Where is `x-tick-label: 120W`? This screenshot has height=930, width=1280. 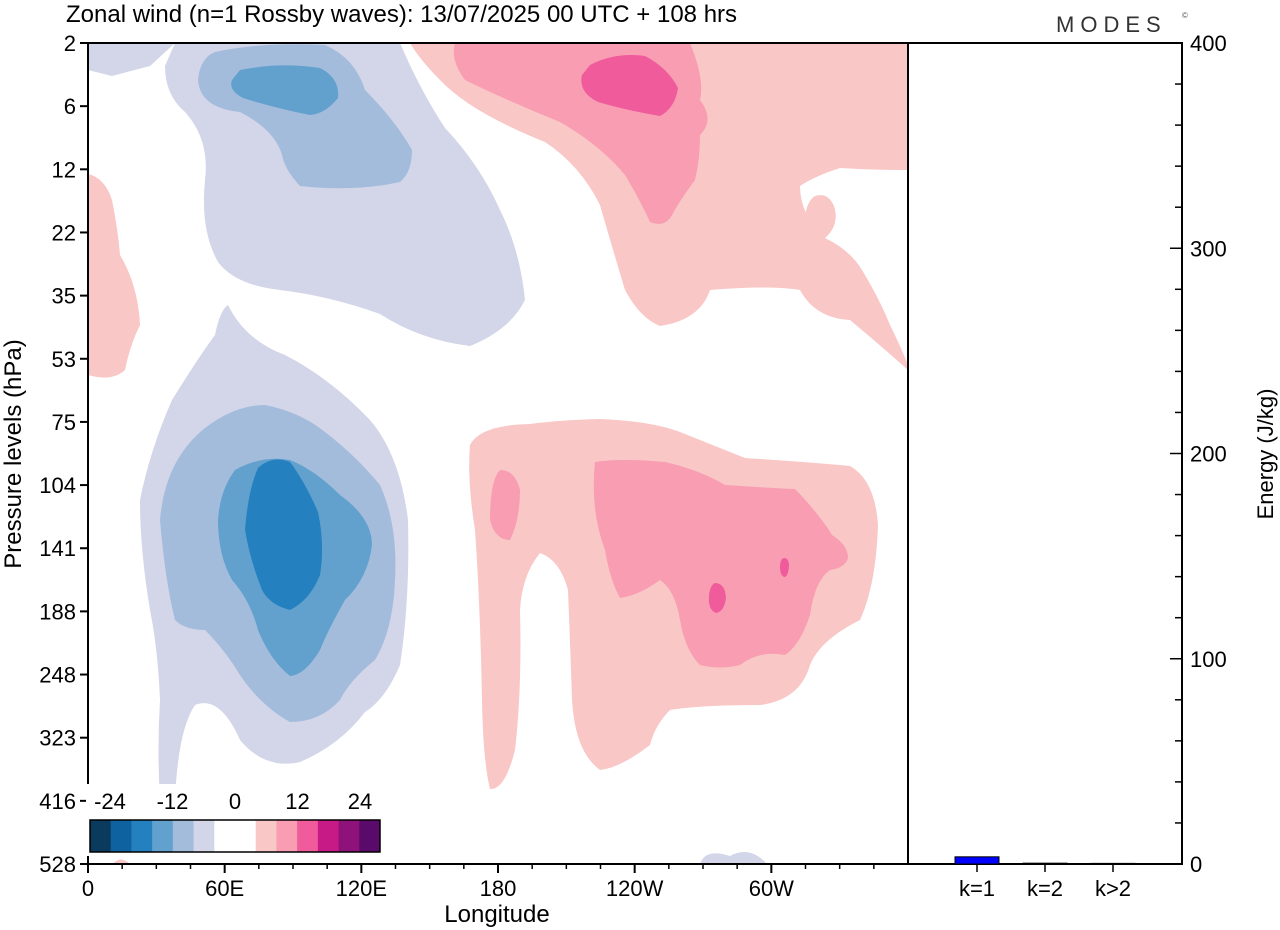
x-tick-label: 120W is located at coordinates (635, 888).